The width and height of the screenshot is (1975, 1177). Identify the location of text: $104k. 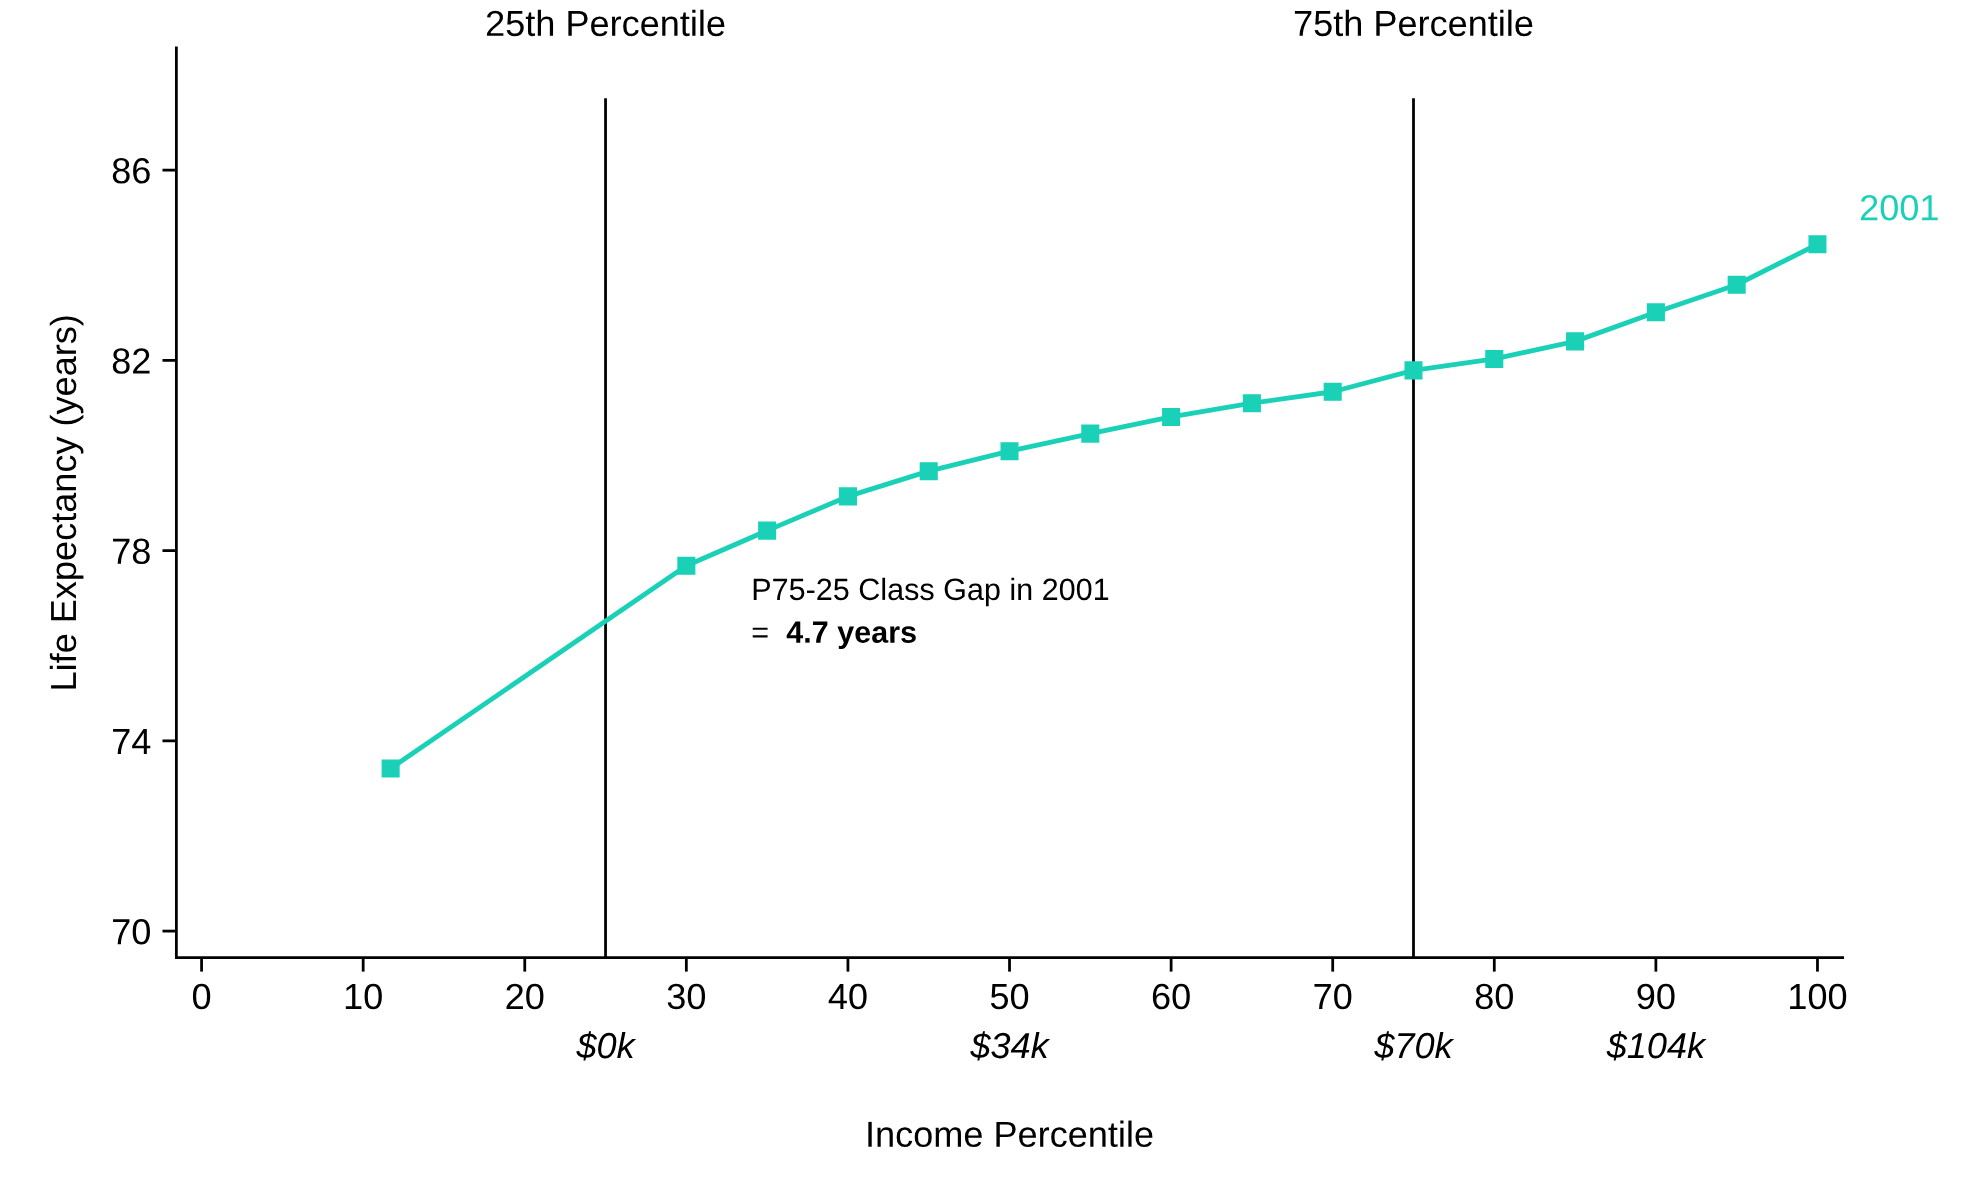
(1656, 1046).